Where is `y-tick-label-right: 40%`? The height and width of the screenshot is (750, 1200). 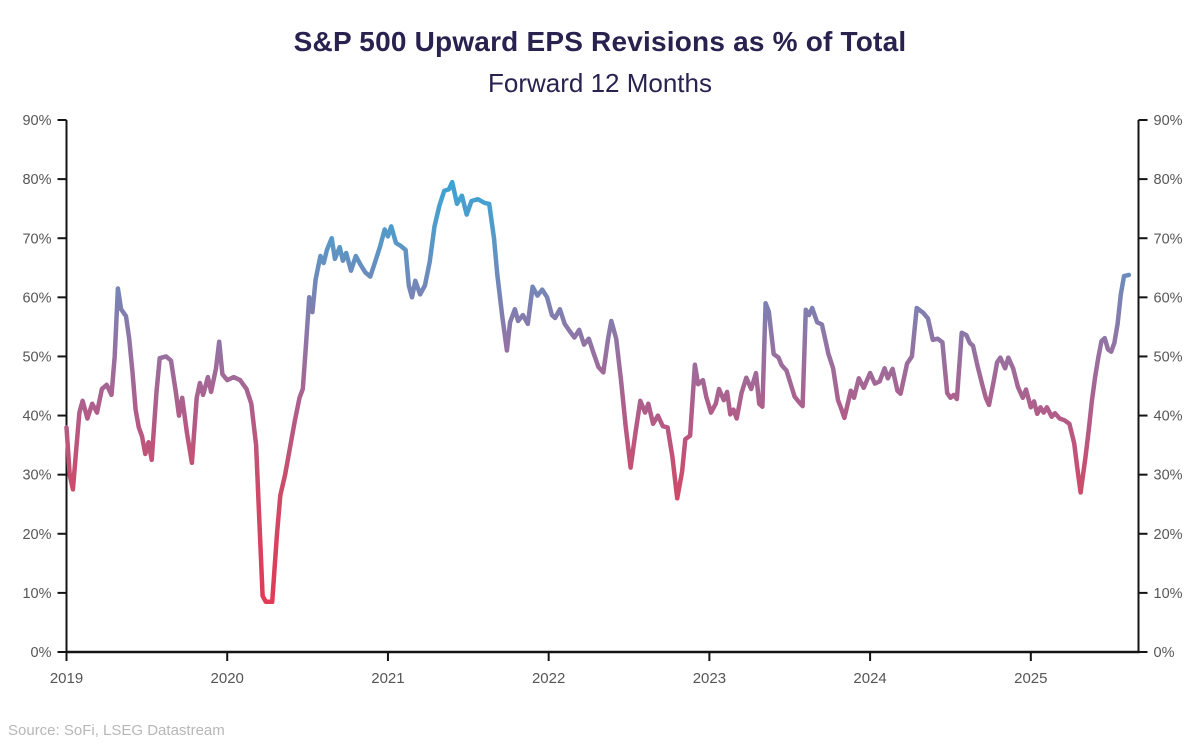
y-tick-label-right: 40% is located at coordinates (1168, 417).